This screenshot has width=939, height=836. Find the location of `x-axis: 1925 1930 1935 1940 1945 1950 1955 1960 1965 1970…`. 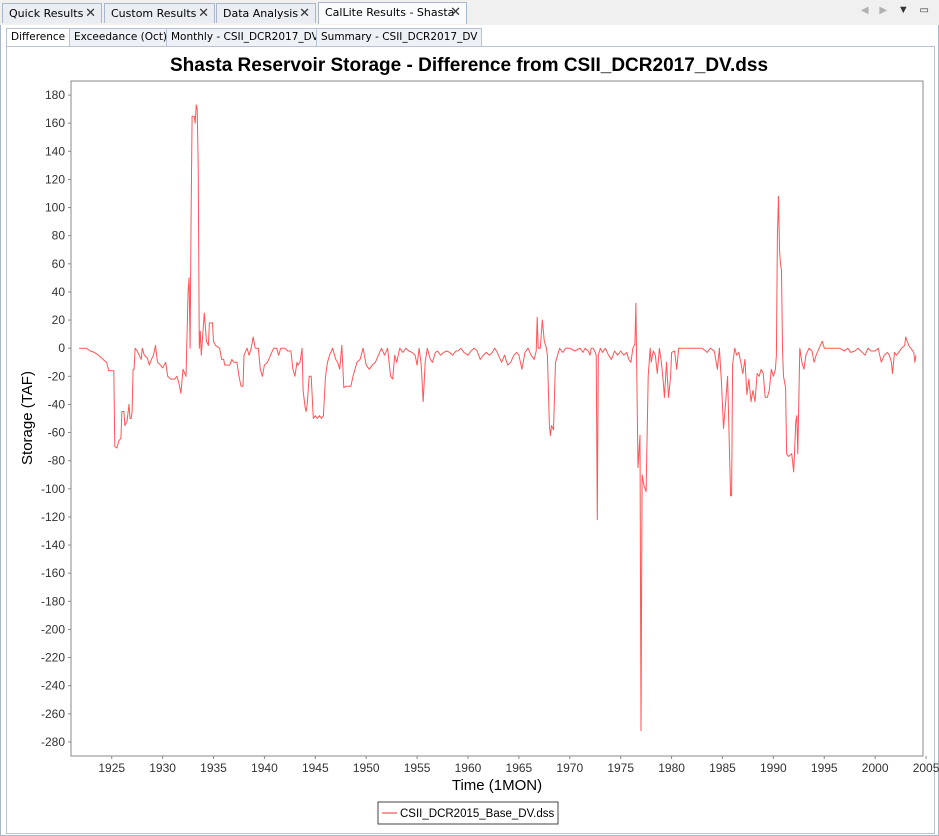

x-axis: 1925 1930 1935 1940 1945 1950 1955 1960 1965 1970… is located at coordinates (518, 765).